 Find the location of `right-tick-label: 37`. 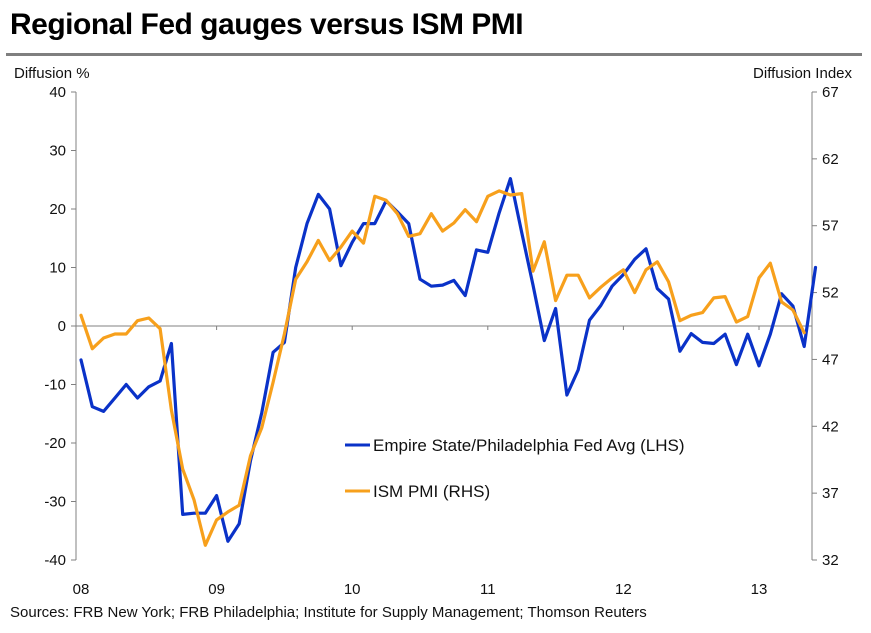

right-tick-label: 37 is located at coordinates (830, 493).